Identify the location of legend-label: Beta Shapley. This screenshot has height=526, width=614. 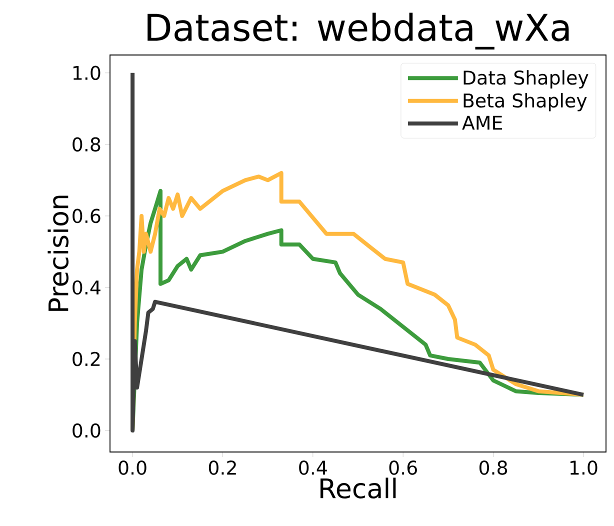
(525, 102).